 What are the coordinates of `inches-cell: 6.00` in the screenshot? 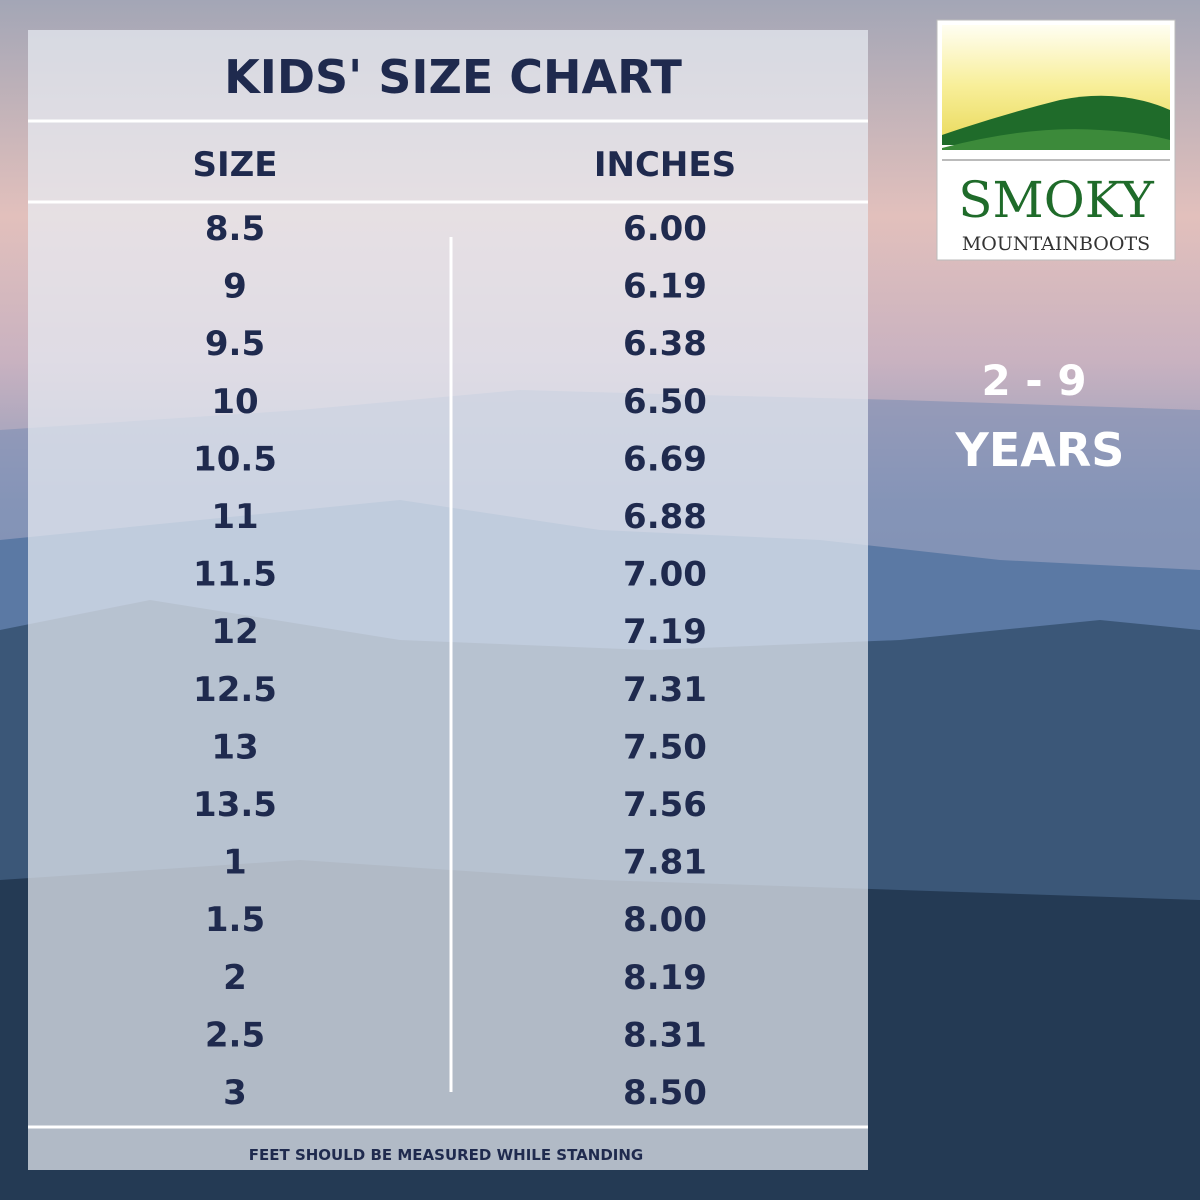 It's located at (665, 229).